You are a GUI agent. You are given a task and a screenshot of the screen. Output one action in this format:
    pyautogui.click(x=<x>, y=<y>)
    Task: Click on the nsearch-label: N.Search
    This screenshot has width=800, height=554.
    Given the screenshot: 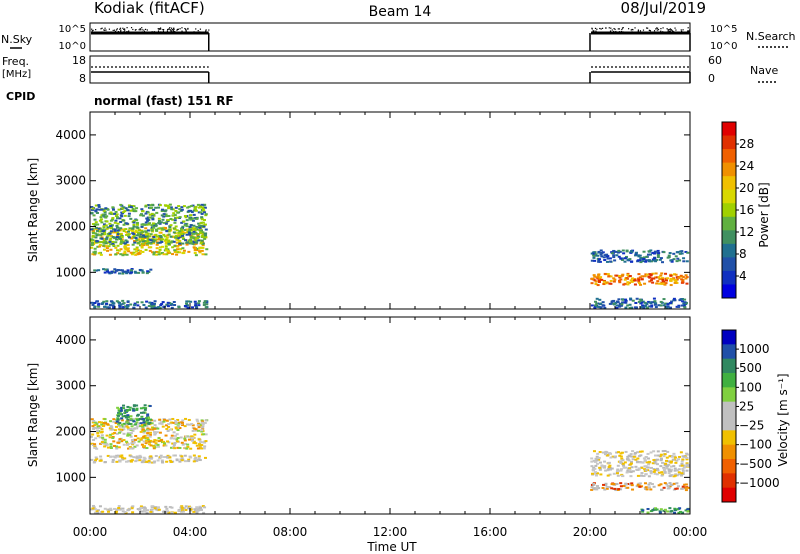 What is the action you would take?
    pyautogui.click(x=771, y=36)
    